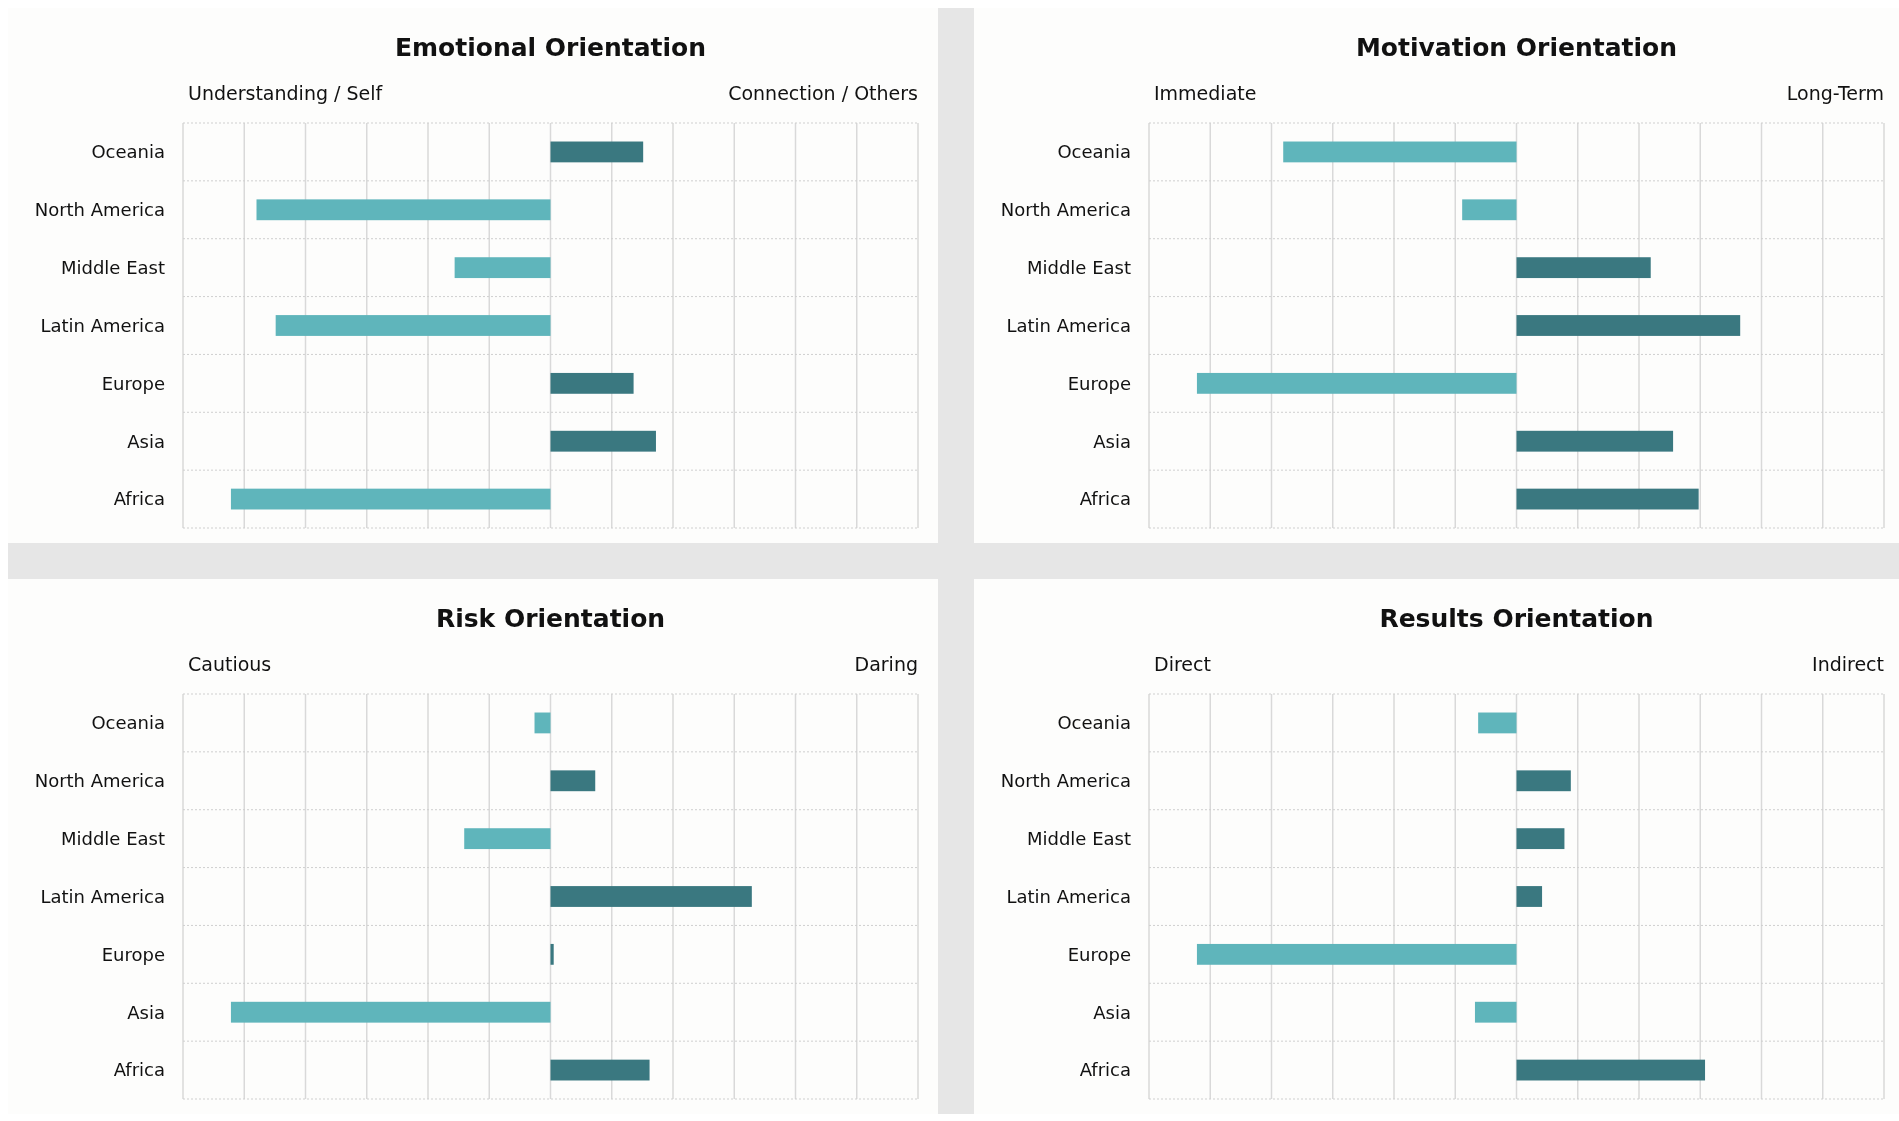  I want to click on chart-title: Results Orientation, so click(1516, 618).